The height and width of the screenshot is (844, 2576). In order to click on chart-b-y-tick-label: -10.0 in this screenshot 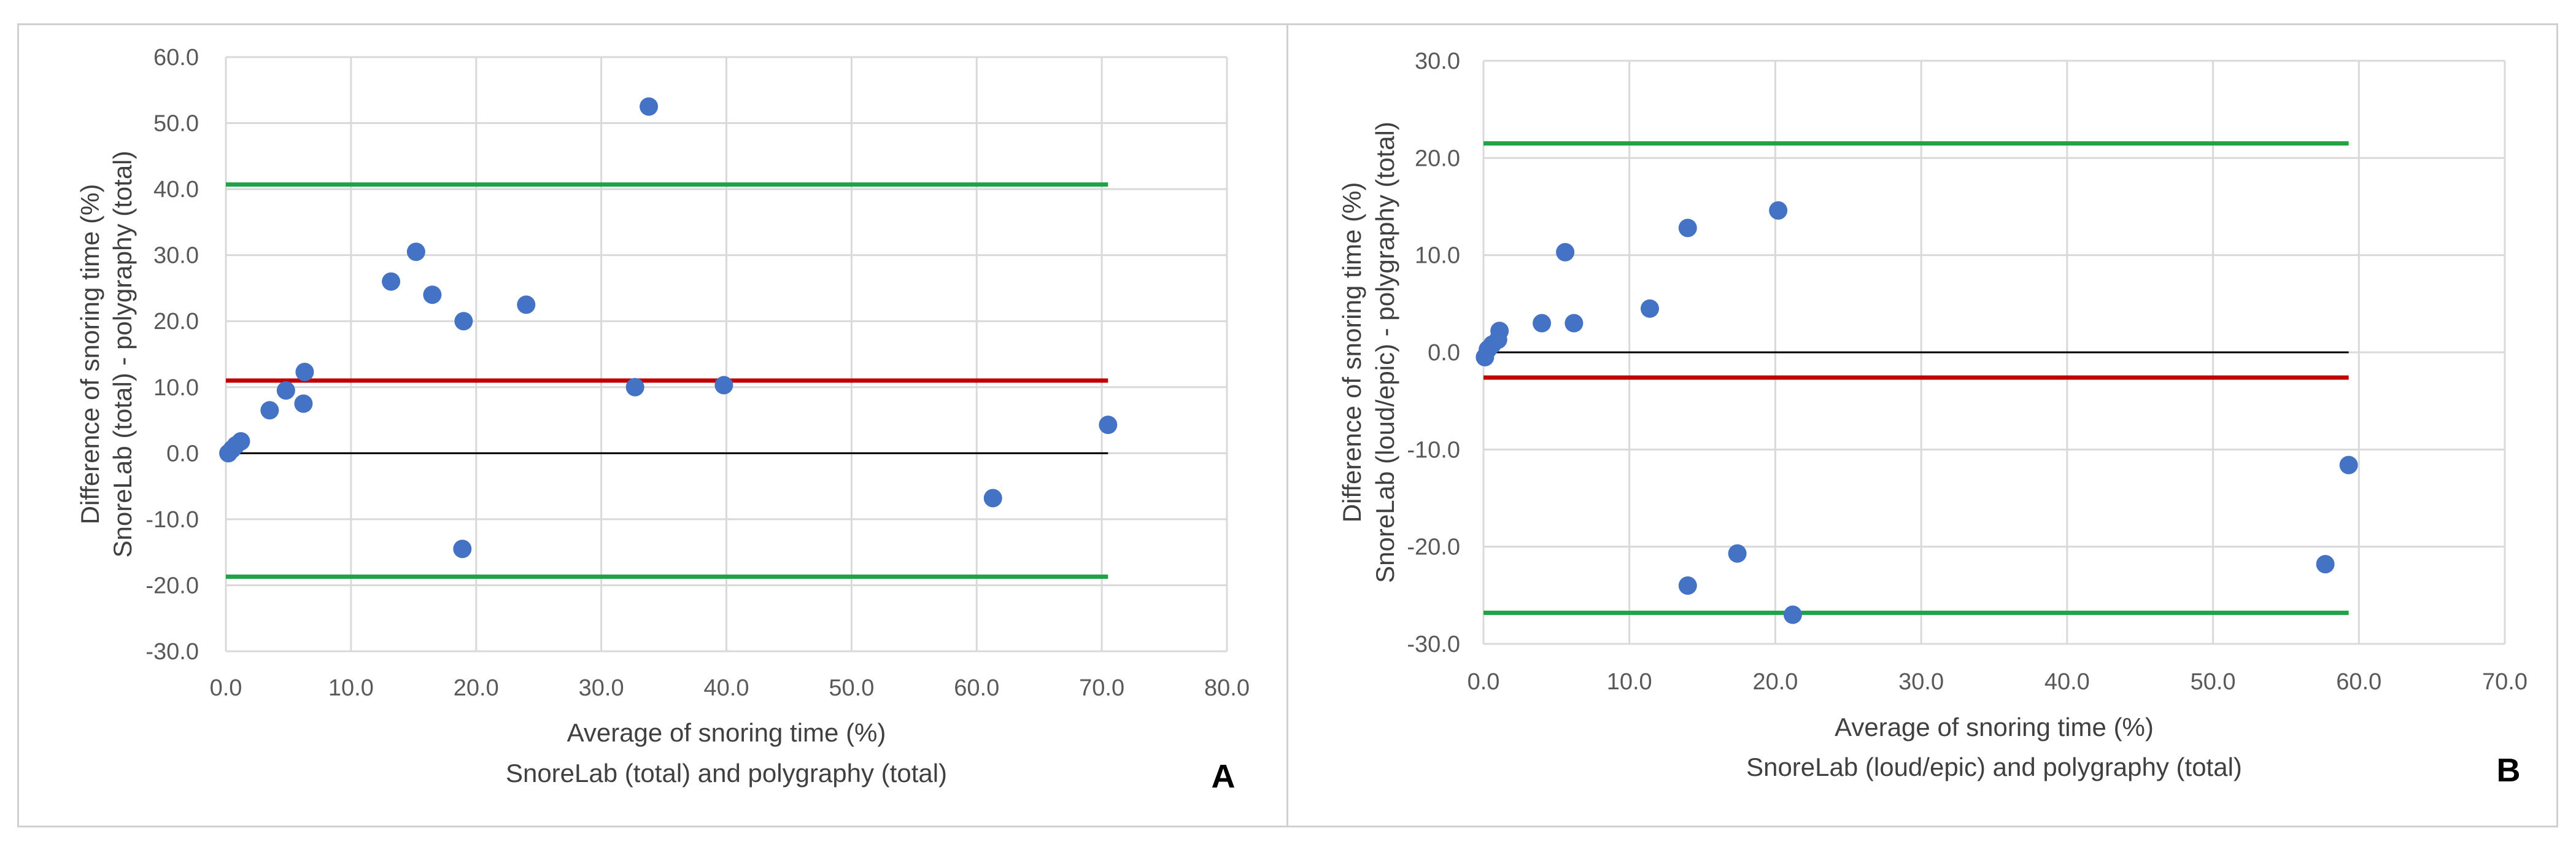, I will do `click(1433, 450)`.